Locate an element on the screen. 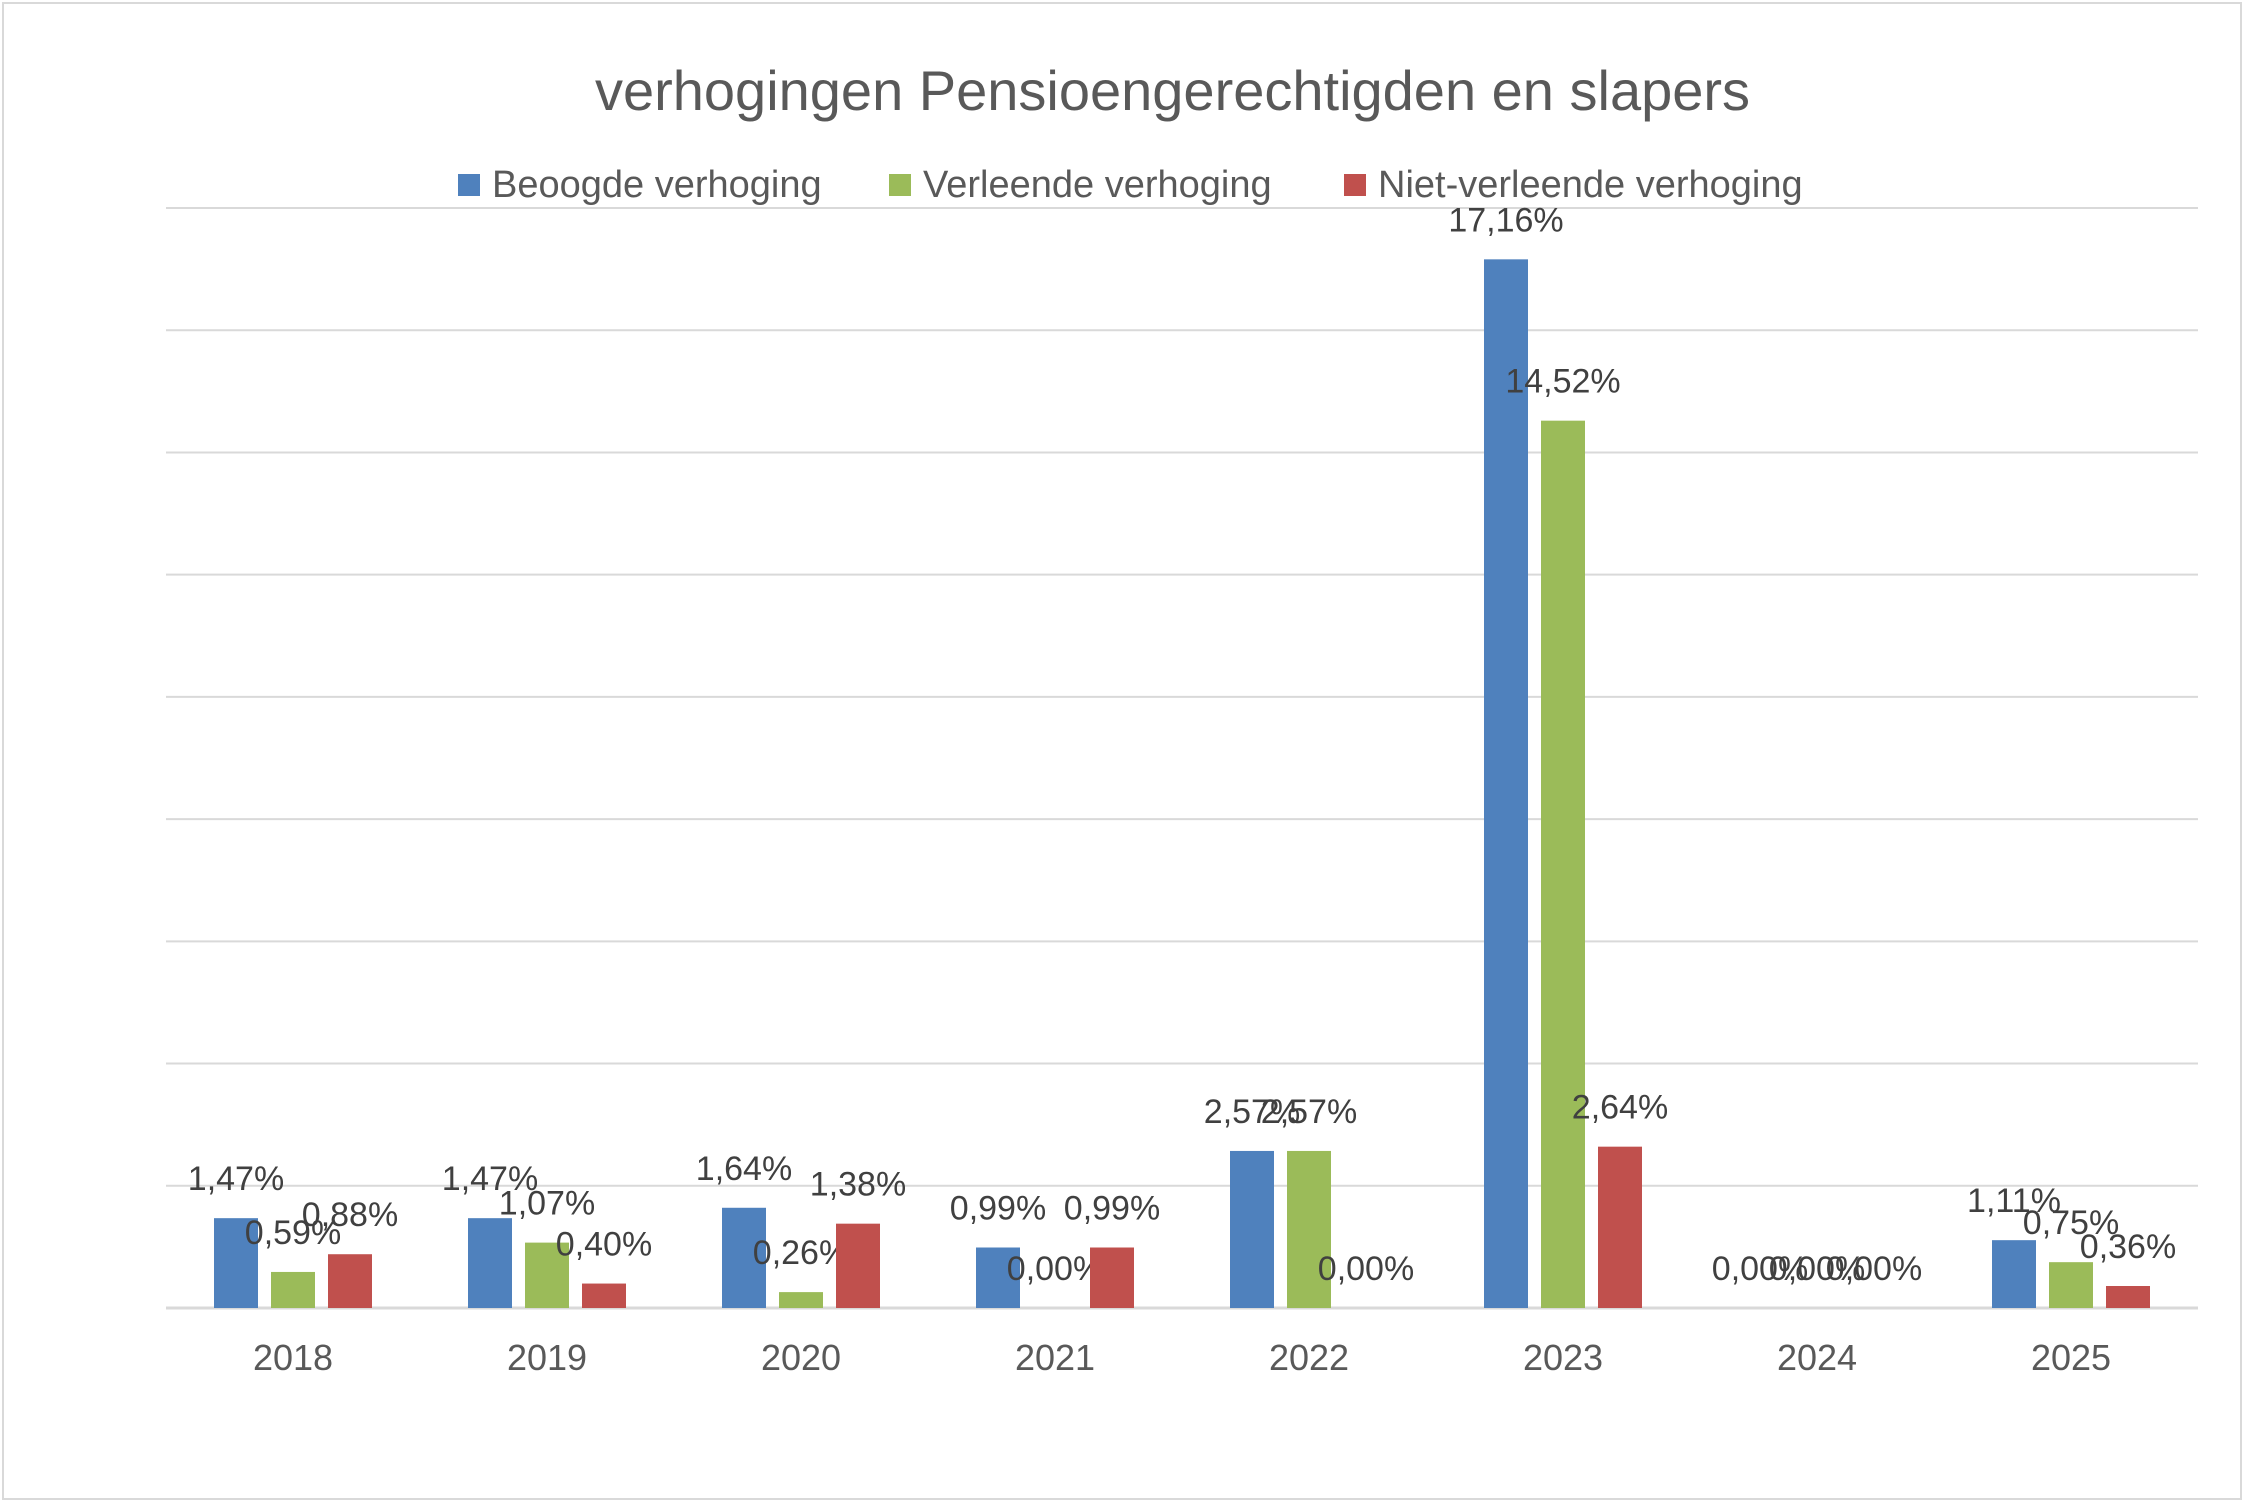  bar-beoogde-verhoging-2023 is located at coordinates (1506, 783).